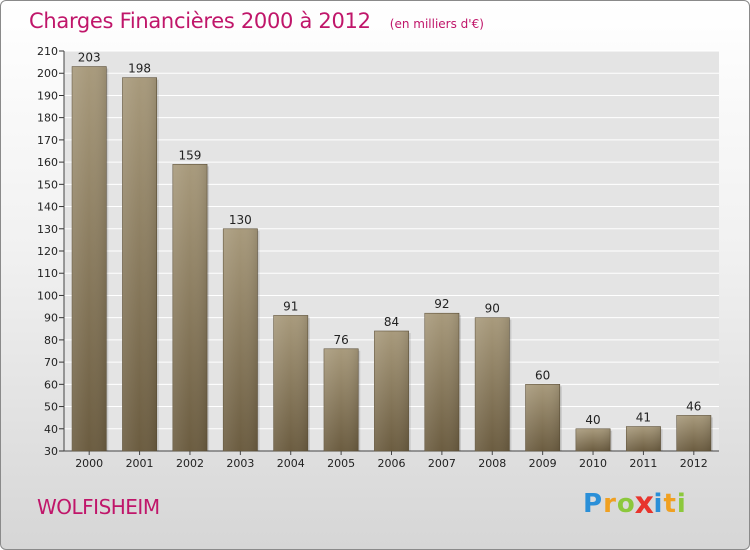 The image size is (750, 550). Describe the element at coordinates (98, 507) in the screenshot. I see `town-name: WOLFISHEIM` at that location.